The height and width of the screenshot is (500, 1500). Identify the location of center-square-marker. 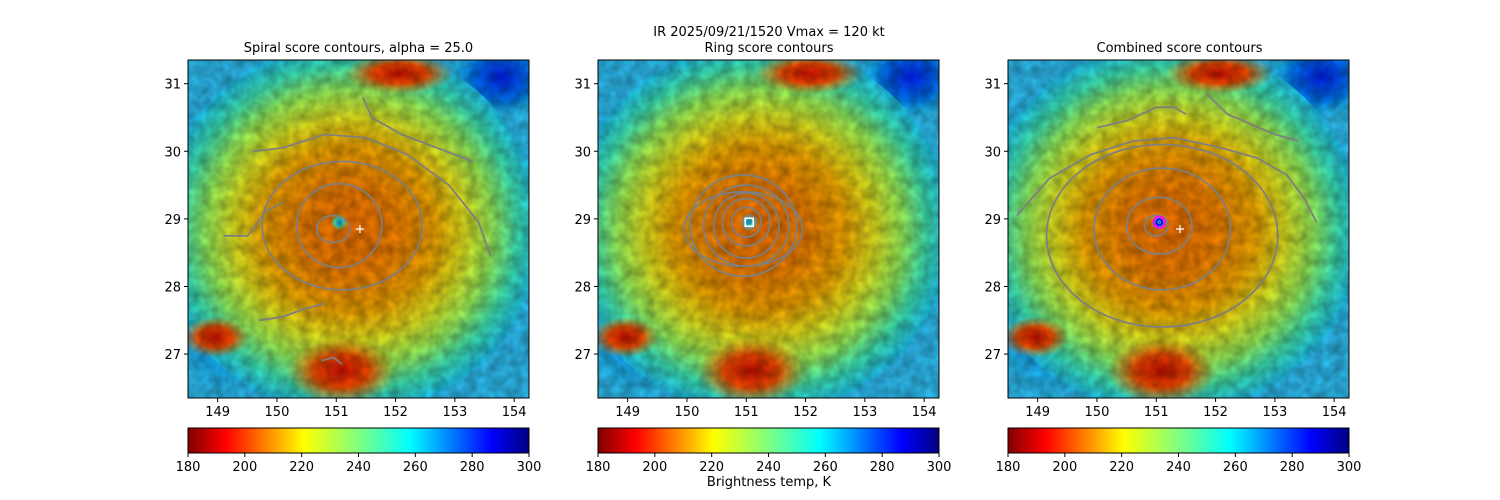
(749, 222).